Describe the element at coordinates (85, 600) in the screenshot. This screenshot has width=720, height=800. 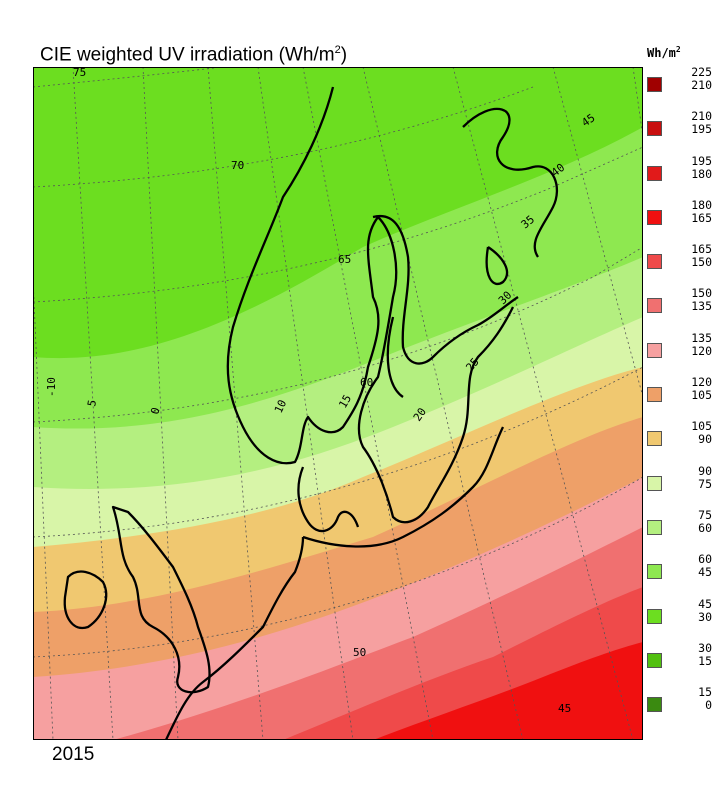
I see `ireland-coast` at that location.